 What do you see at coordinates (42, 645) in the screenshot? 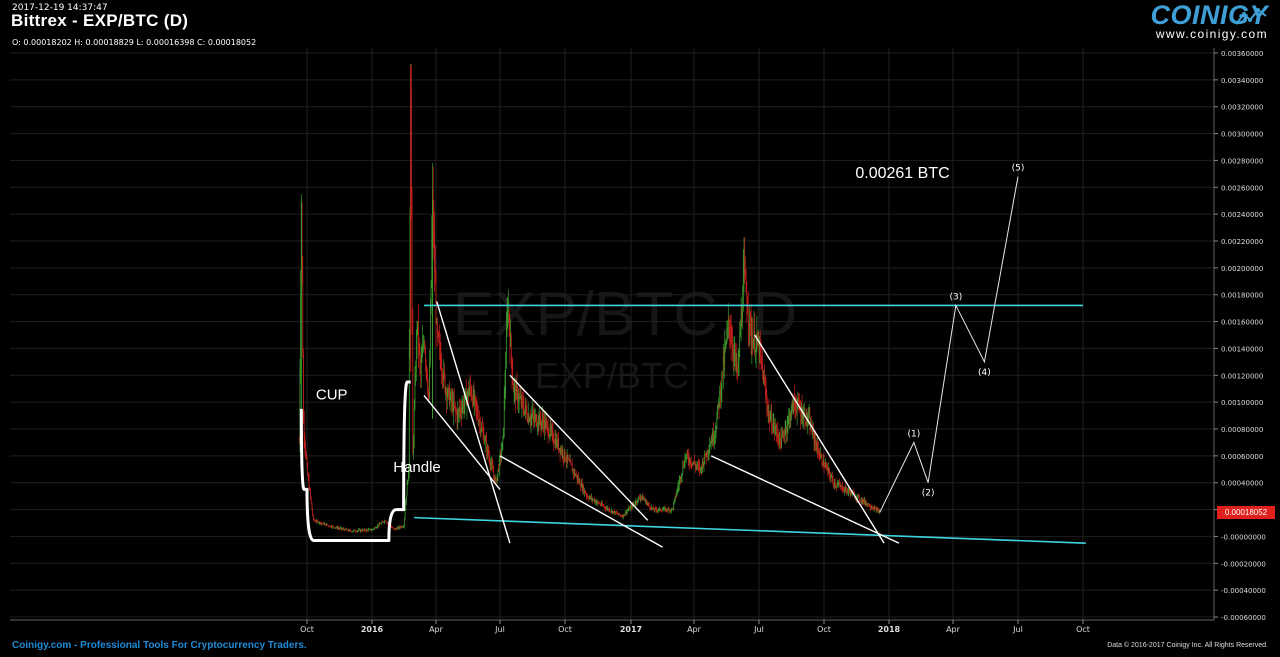
I see `footer-site-link: Coinigy.com` at bounding box center [42, 645].